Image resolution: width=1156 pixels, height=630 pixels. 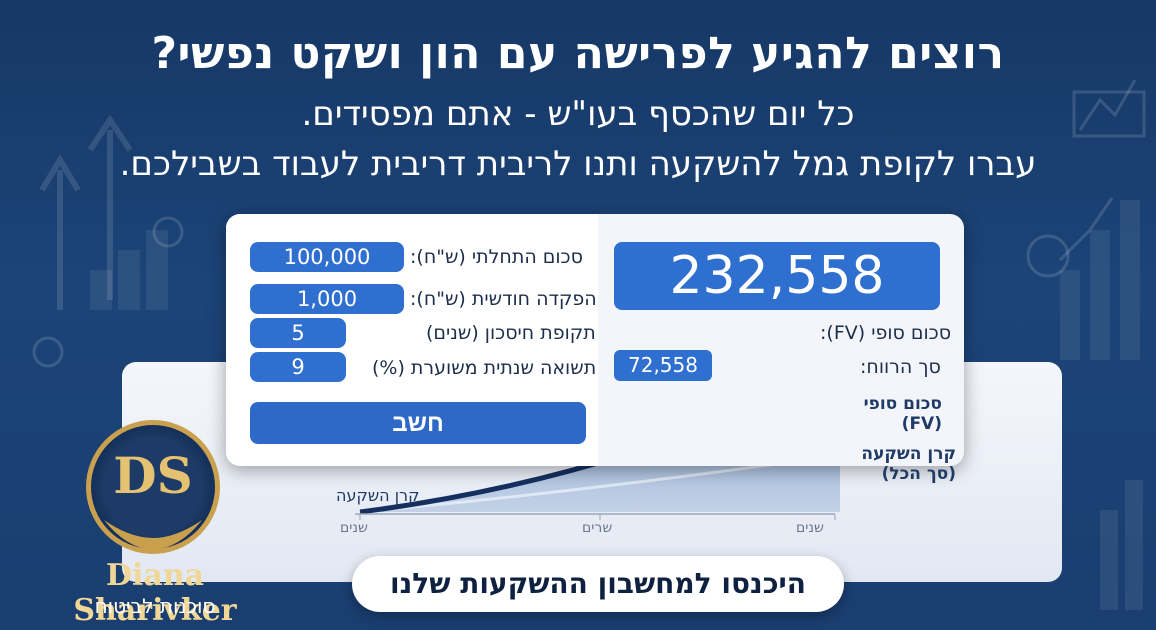 What do you see at coordinates (327, 257) in the screenshot?
I see `initial-amount-field: 100,000` at bounding box center [327, 257].